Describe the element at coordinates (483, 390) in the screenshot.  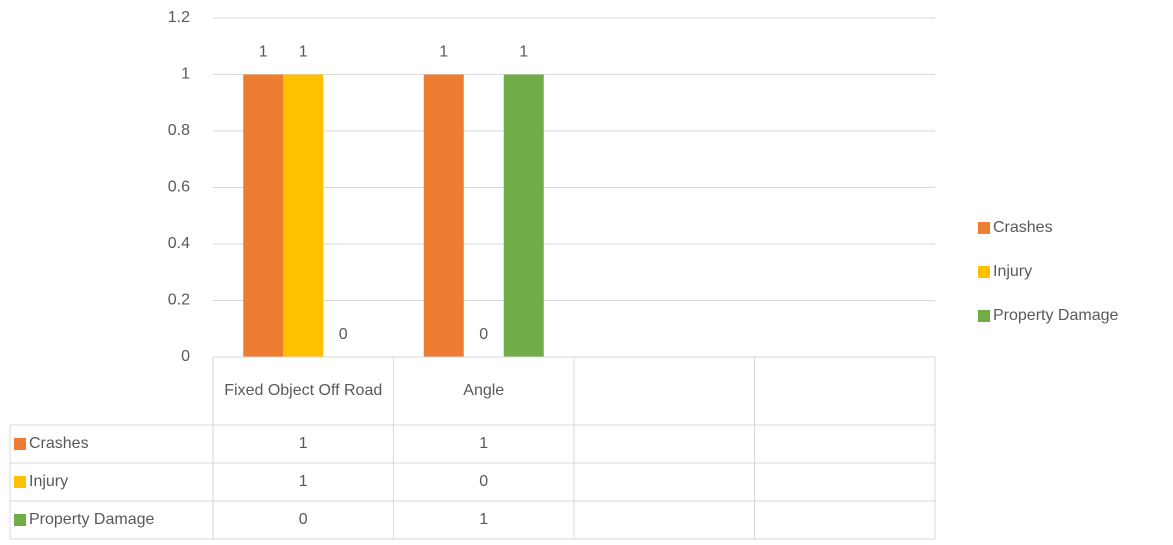
I see `x-tick-label: Angle` at that location.